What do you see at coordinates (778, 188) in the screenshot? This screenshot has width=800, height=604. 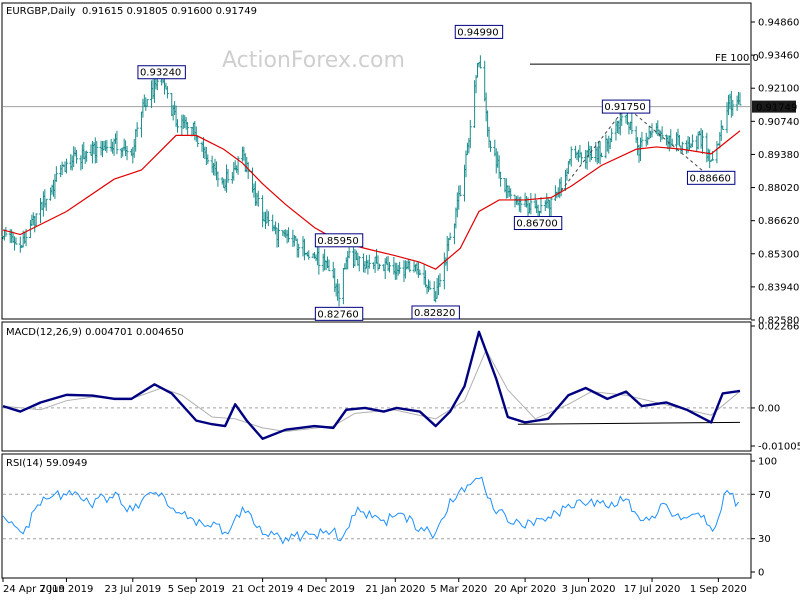 I see `price-y-label: 0.88020` at bounding box center [778, 188].